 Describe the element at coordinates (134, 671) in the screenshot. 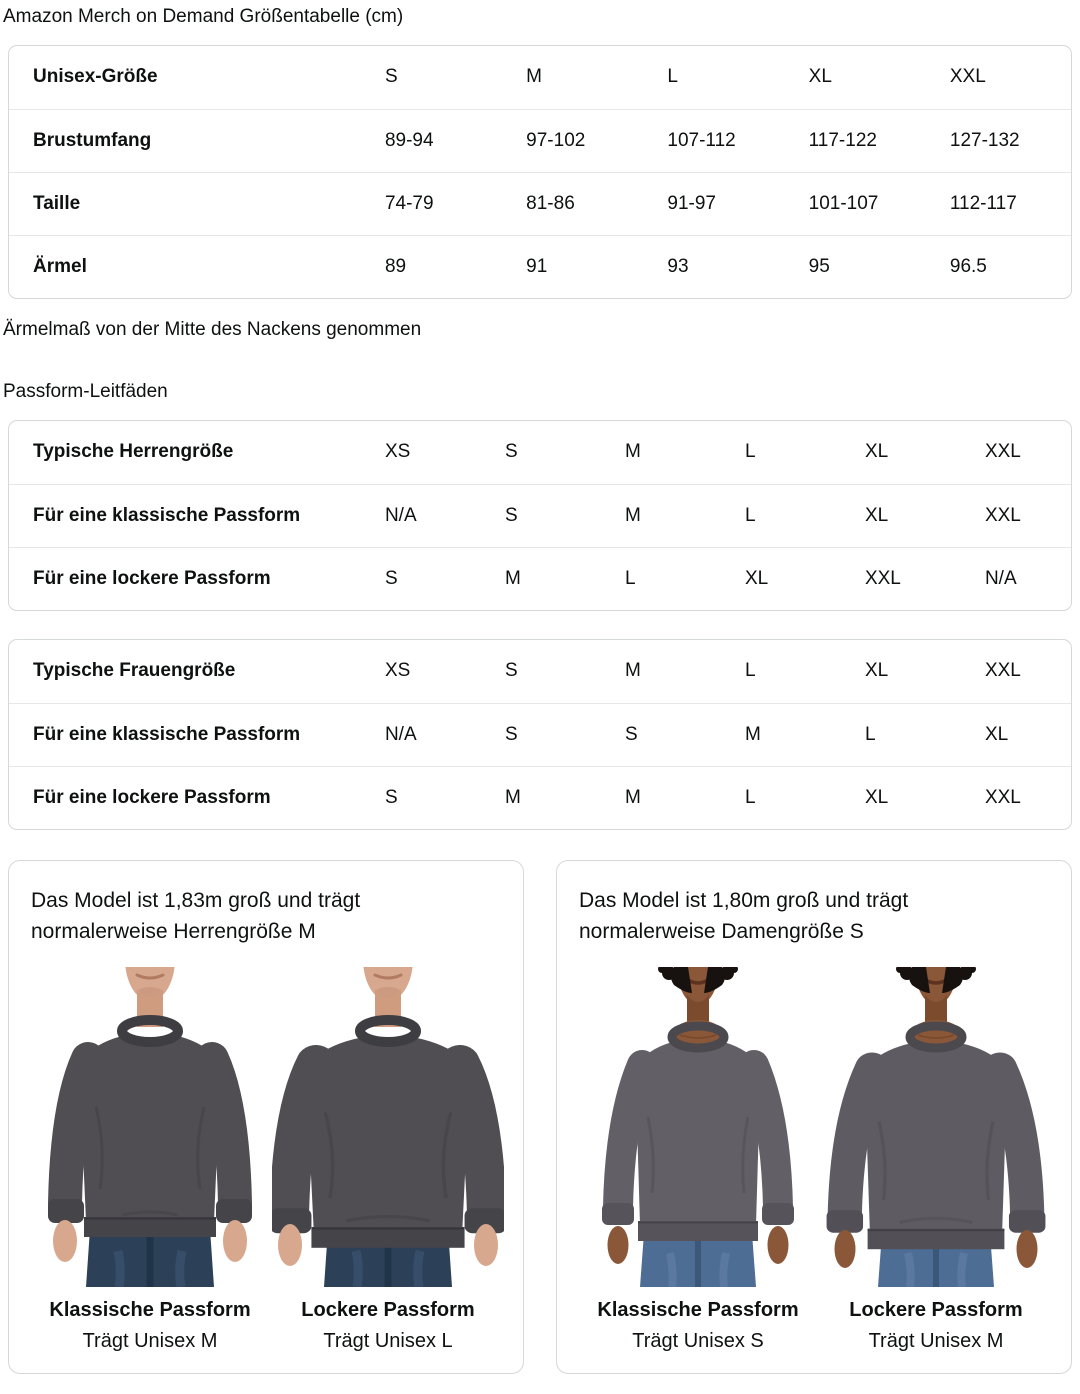

I see `row-label: Typische Frauengröße` at that location.